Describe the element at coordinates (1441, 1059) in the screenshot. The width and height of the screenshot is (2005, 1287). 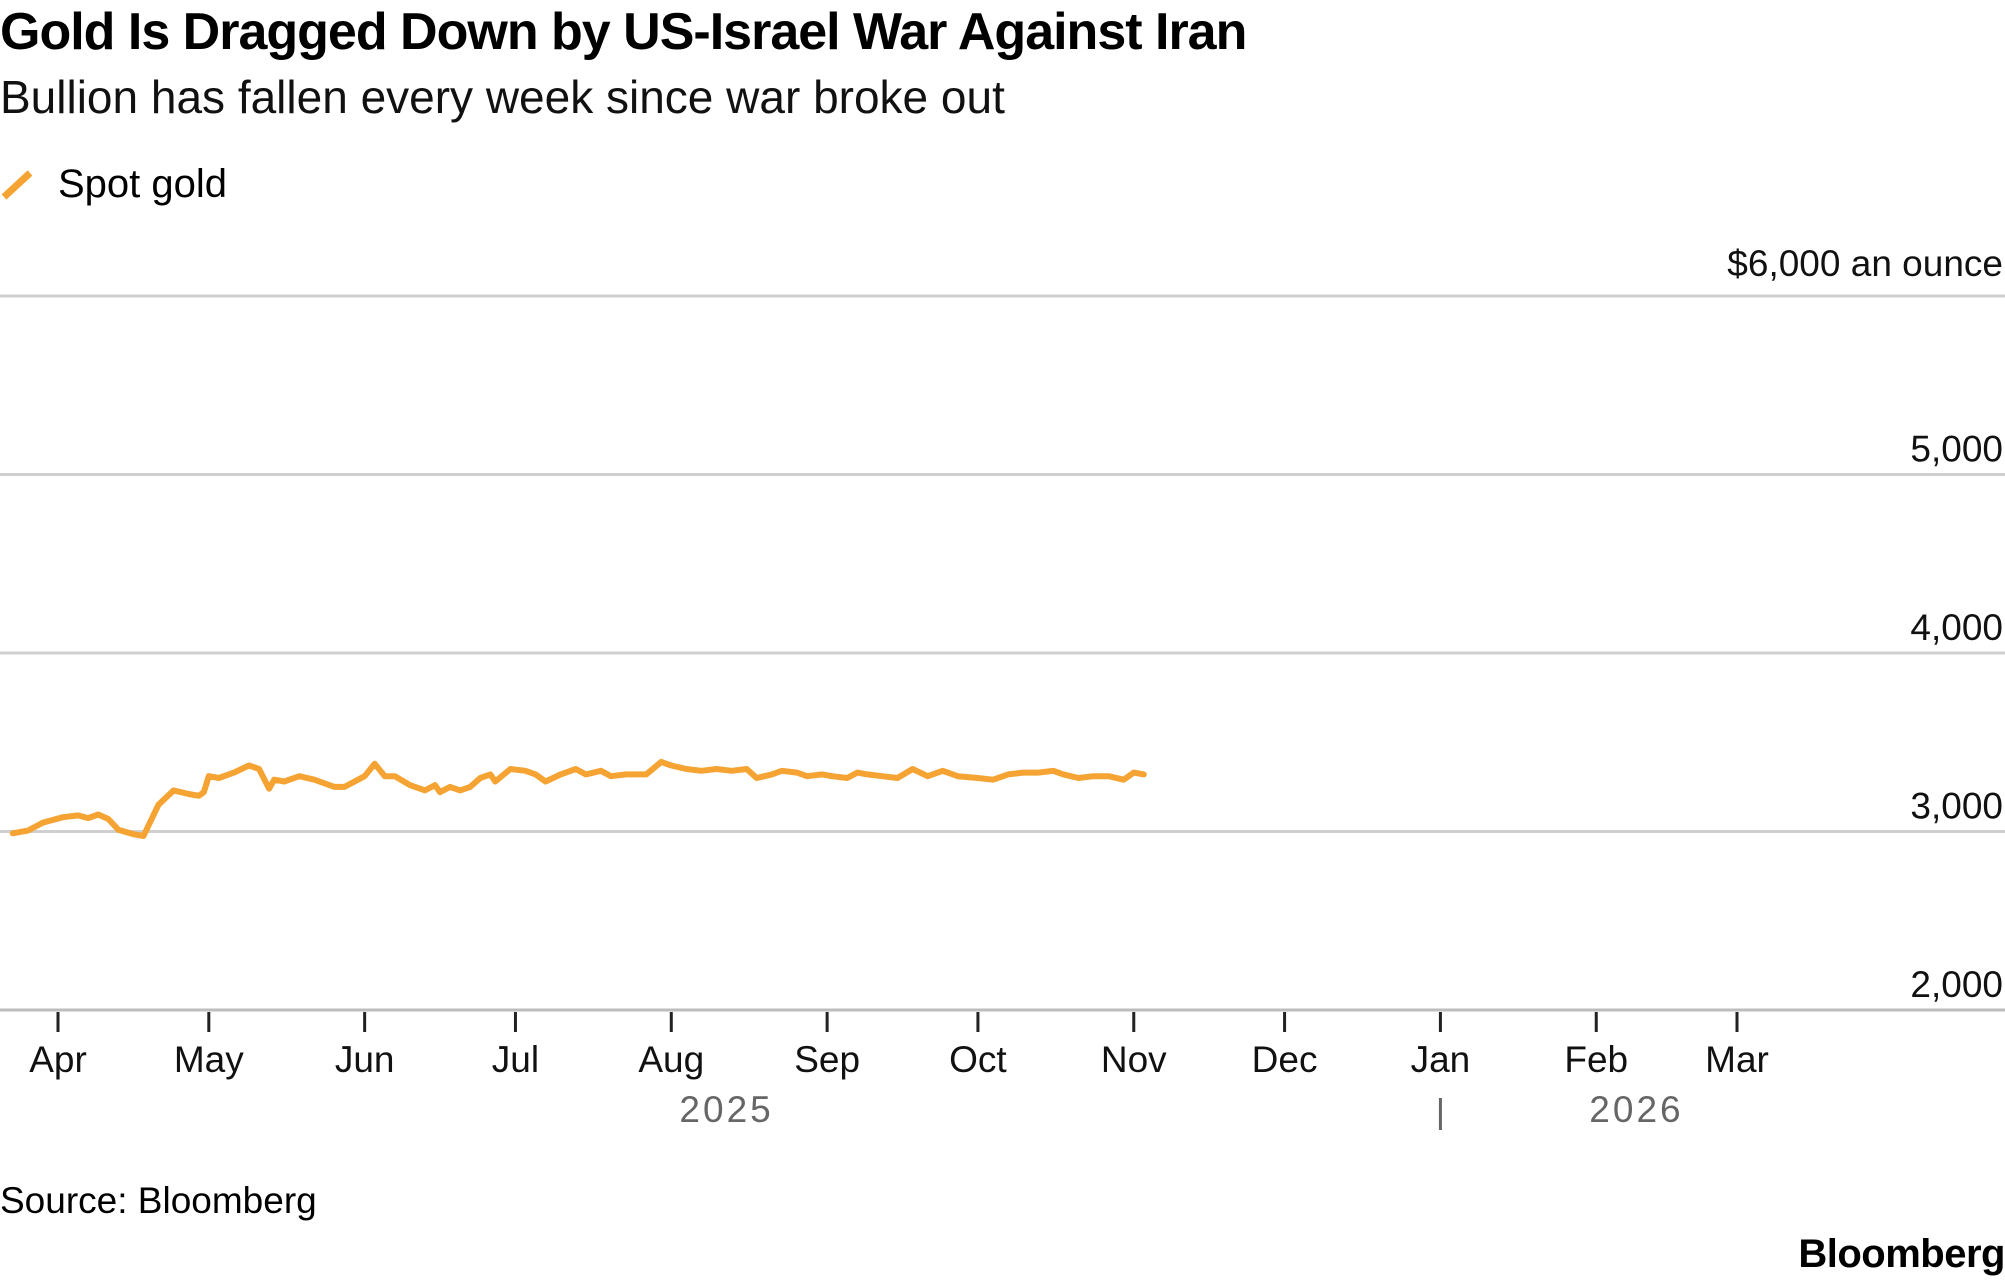
I see `x-tick-label: Jan` at that location.